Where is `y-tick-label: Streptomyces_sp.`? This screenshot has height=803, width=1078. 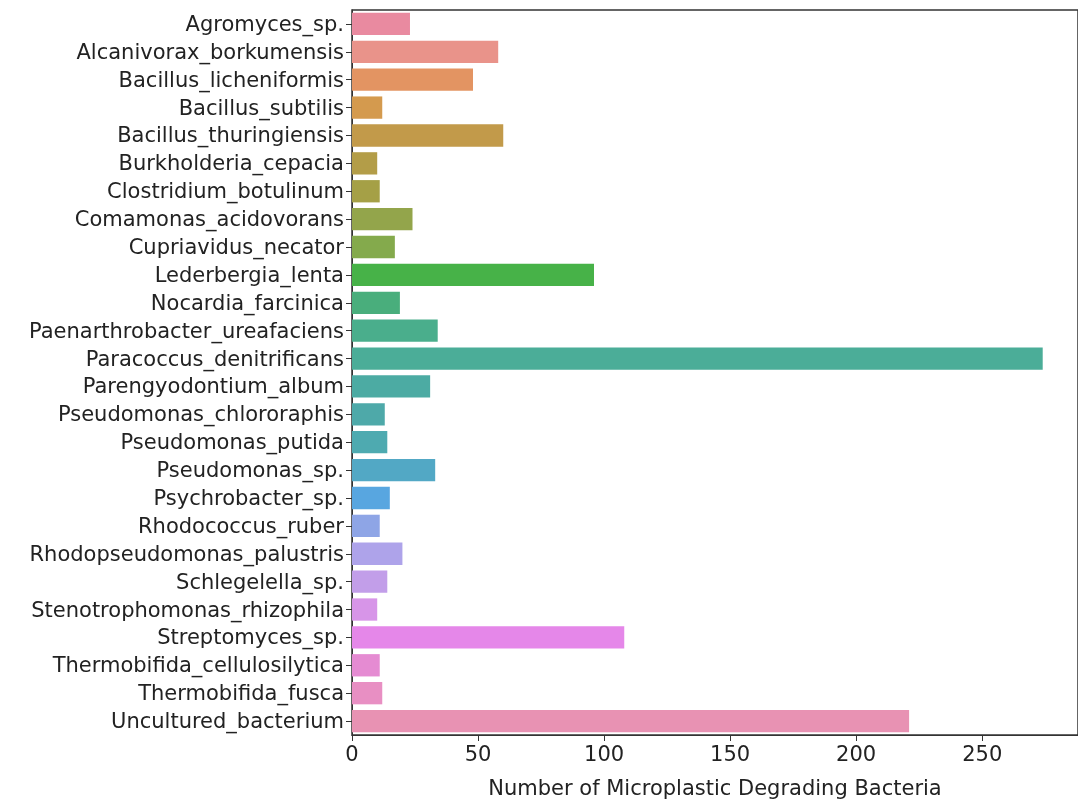
y-tick-label: Streptomyces_sp. is located at coordinates (250, 638).